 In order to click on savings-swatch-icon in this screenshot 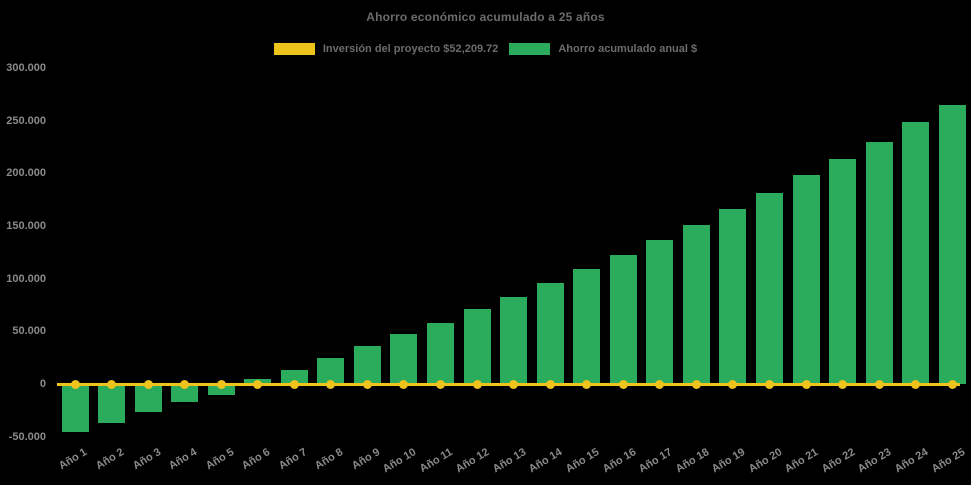, I will do `click(530, 49)`.